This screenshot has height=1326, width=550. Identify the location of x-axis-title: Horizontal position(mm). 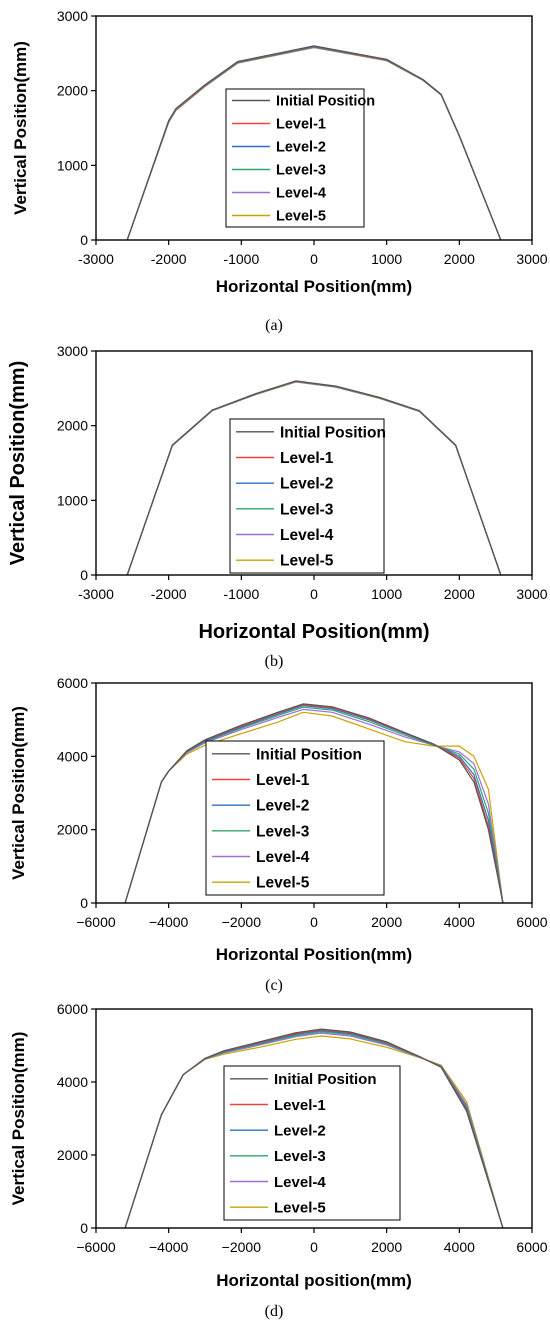
(313, 1280).